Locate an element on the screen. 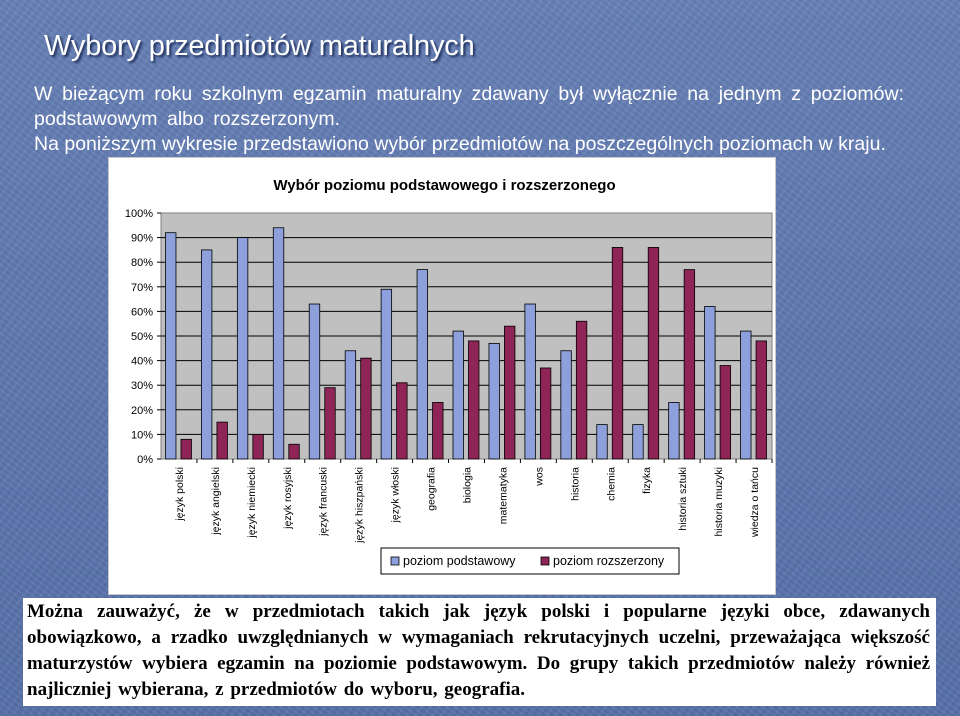  legend-box is located at coordinates (530, 561).